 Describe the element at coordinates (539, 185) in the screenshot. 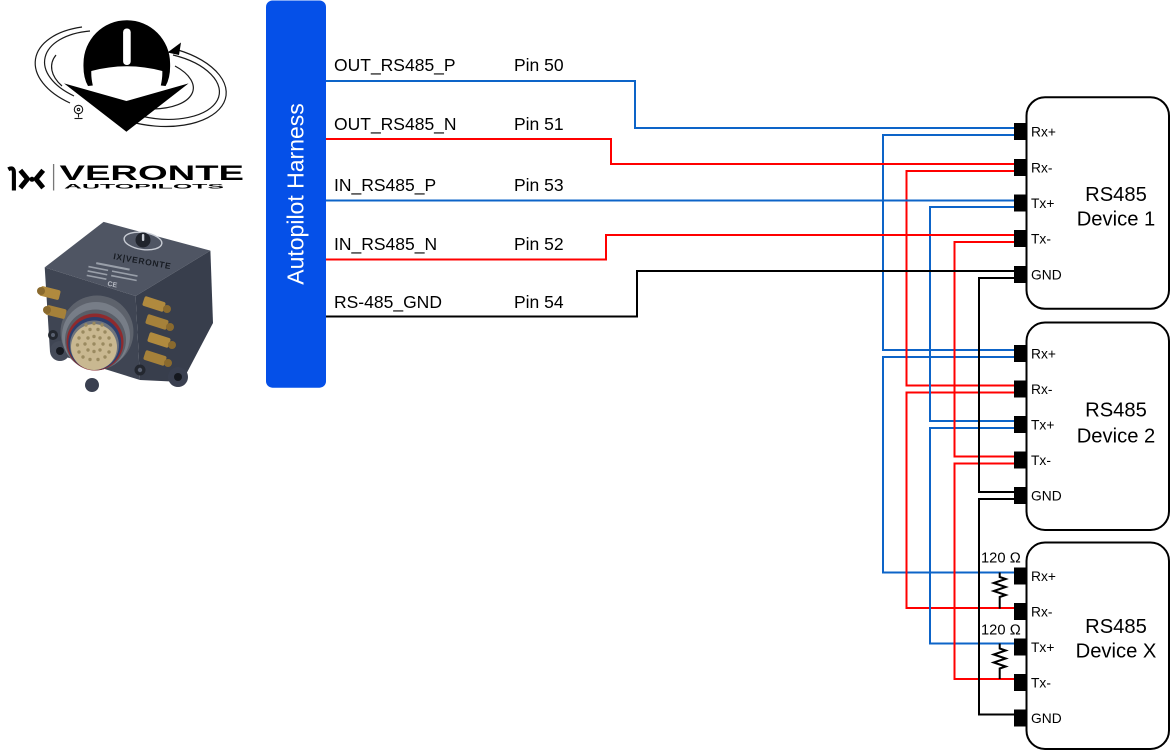

I see `svg-text: Pin 53` at that location.